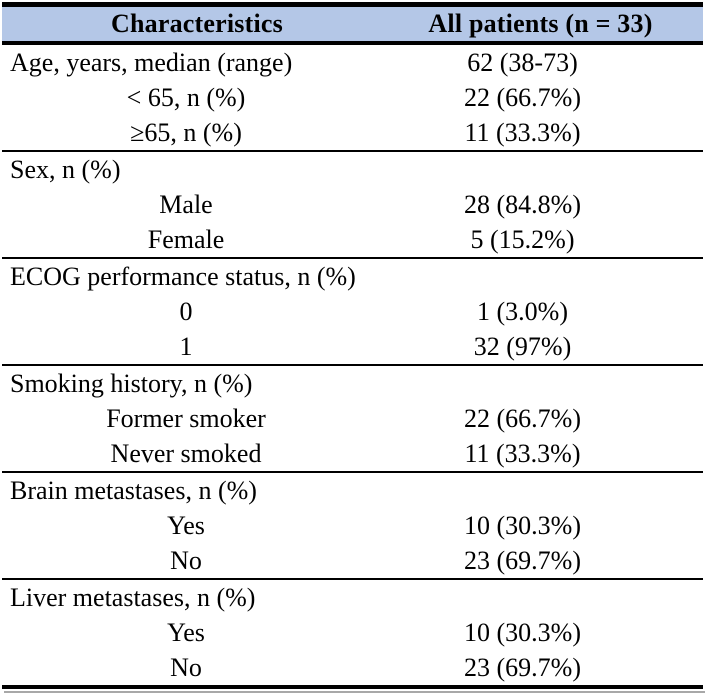 This screenshot has width=705, height=699. I want to click on row-section-label: ECOG performance status, n (%), so click(197, 275).